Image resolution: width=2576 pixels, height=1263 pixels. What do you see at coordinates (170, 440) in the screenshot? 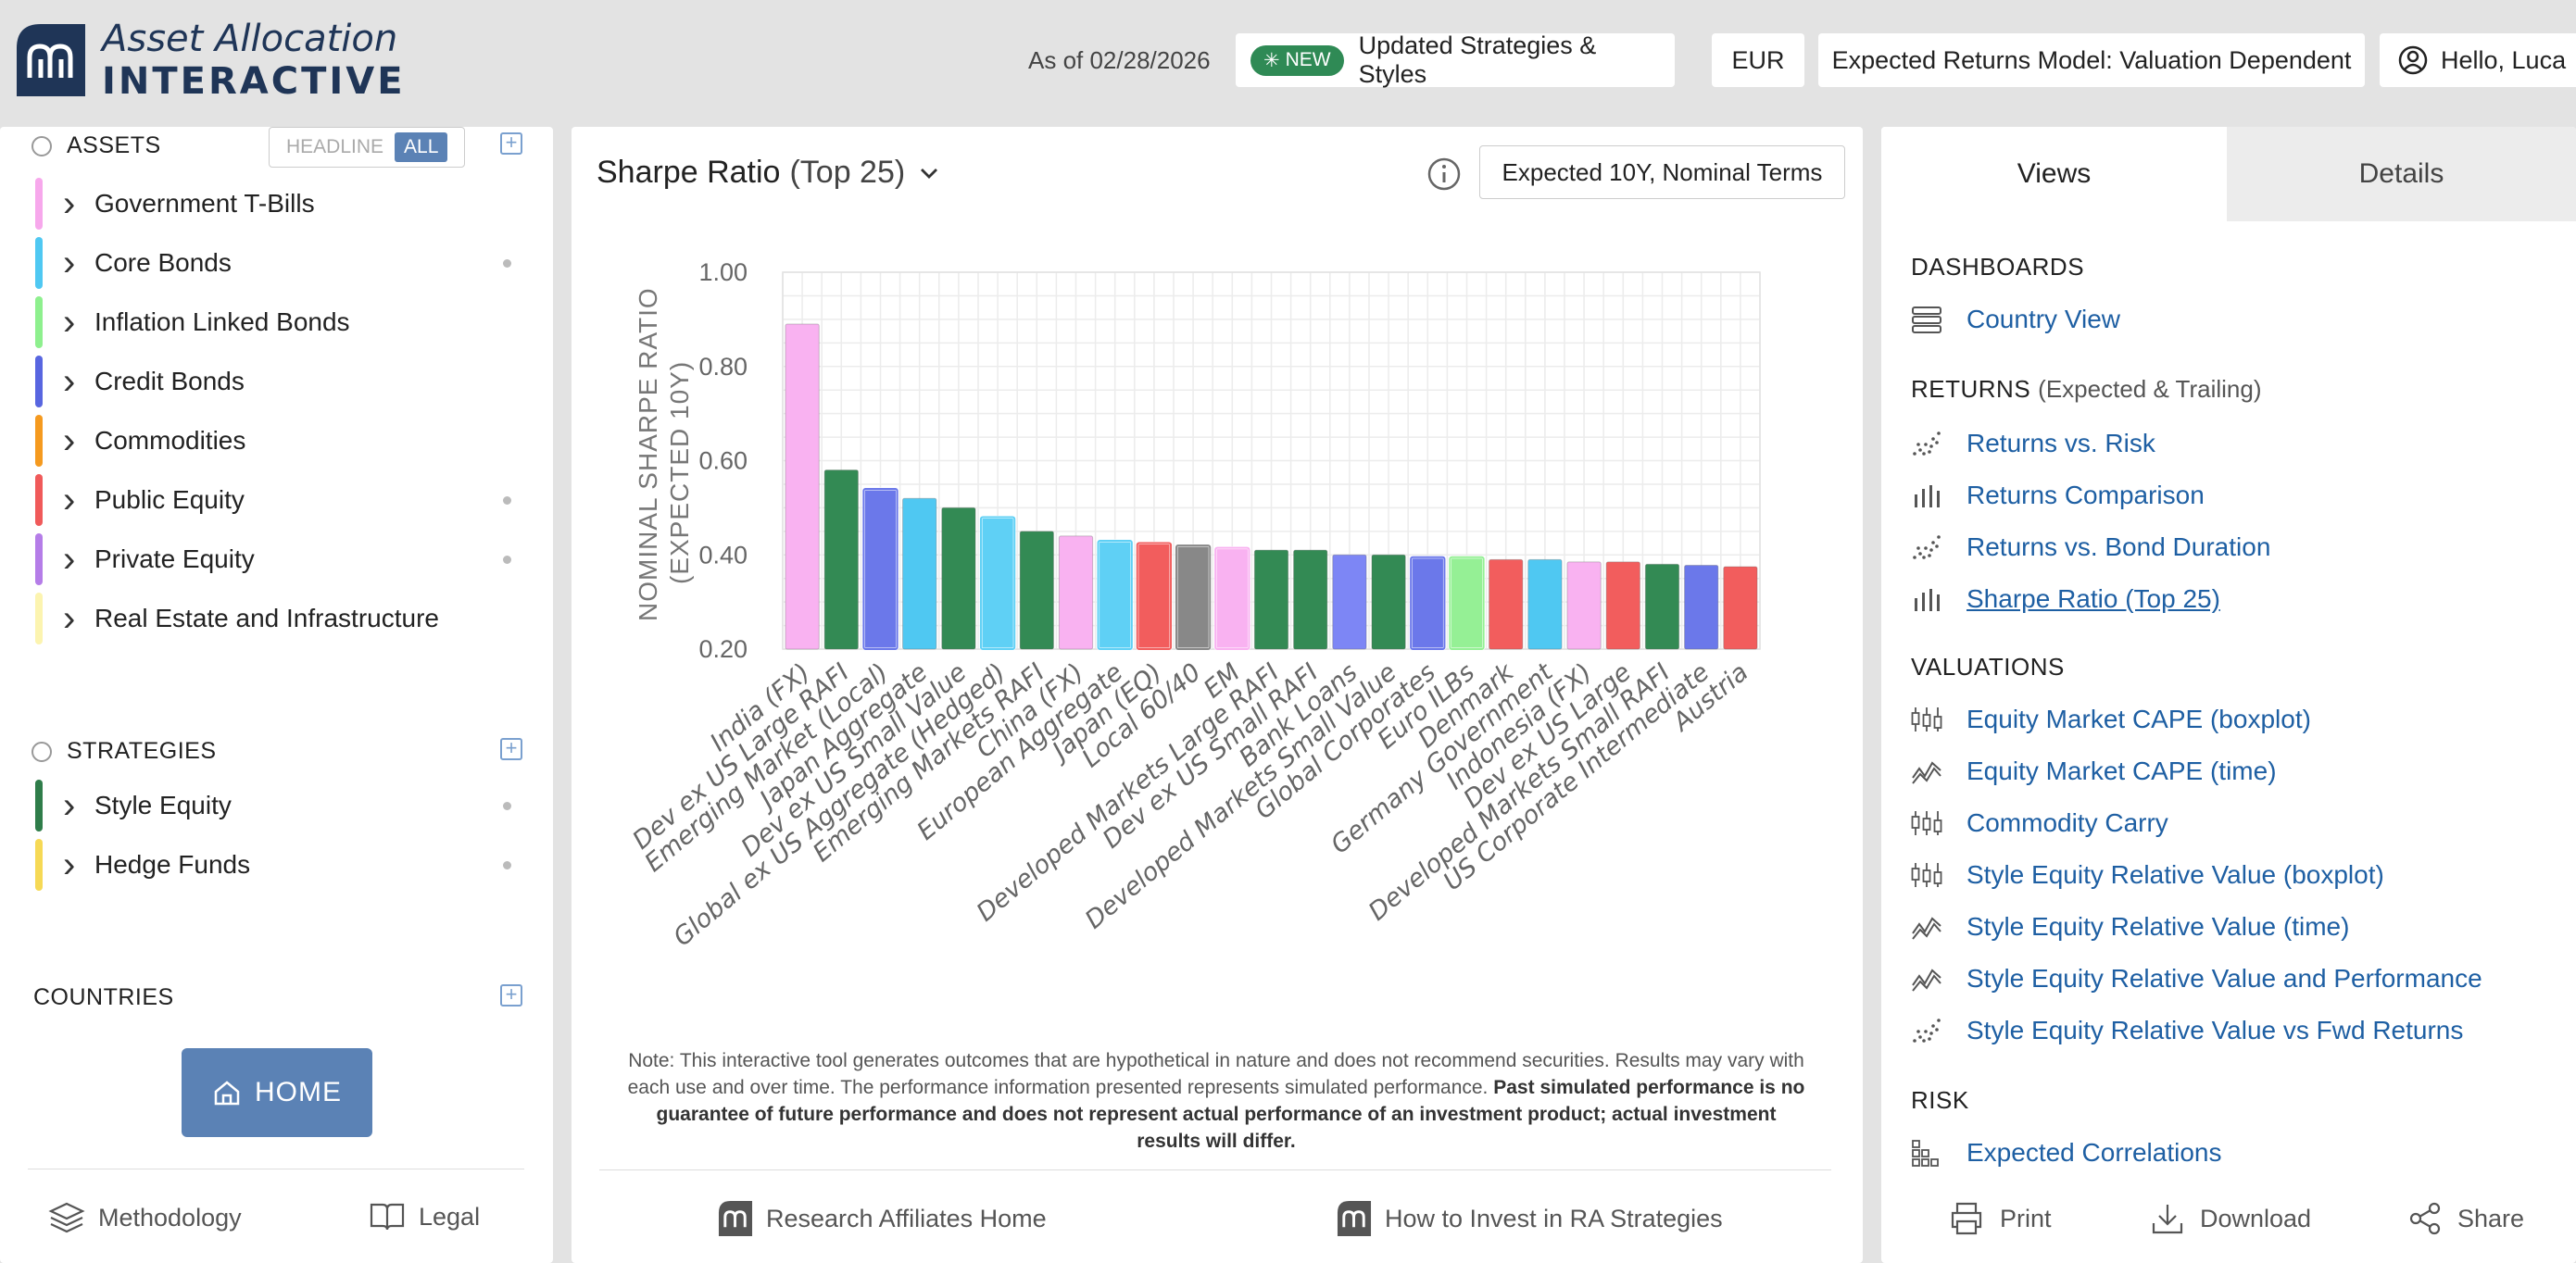
I see `list-item-label: Commodities` at bounding box center [170, 440].